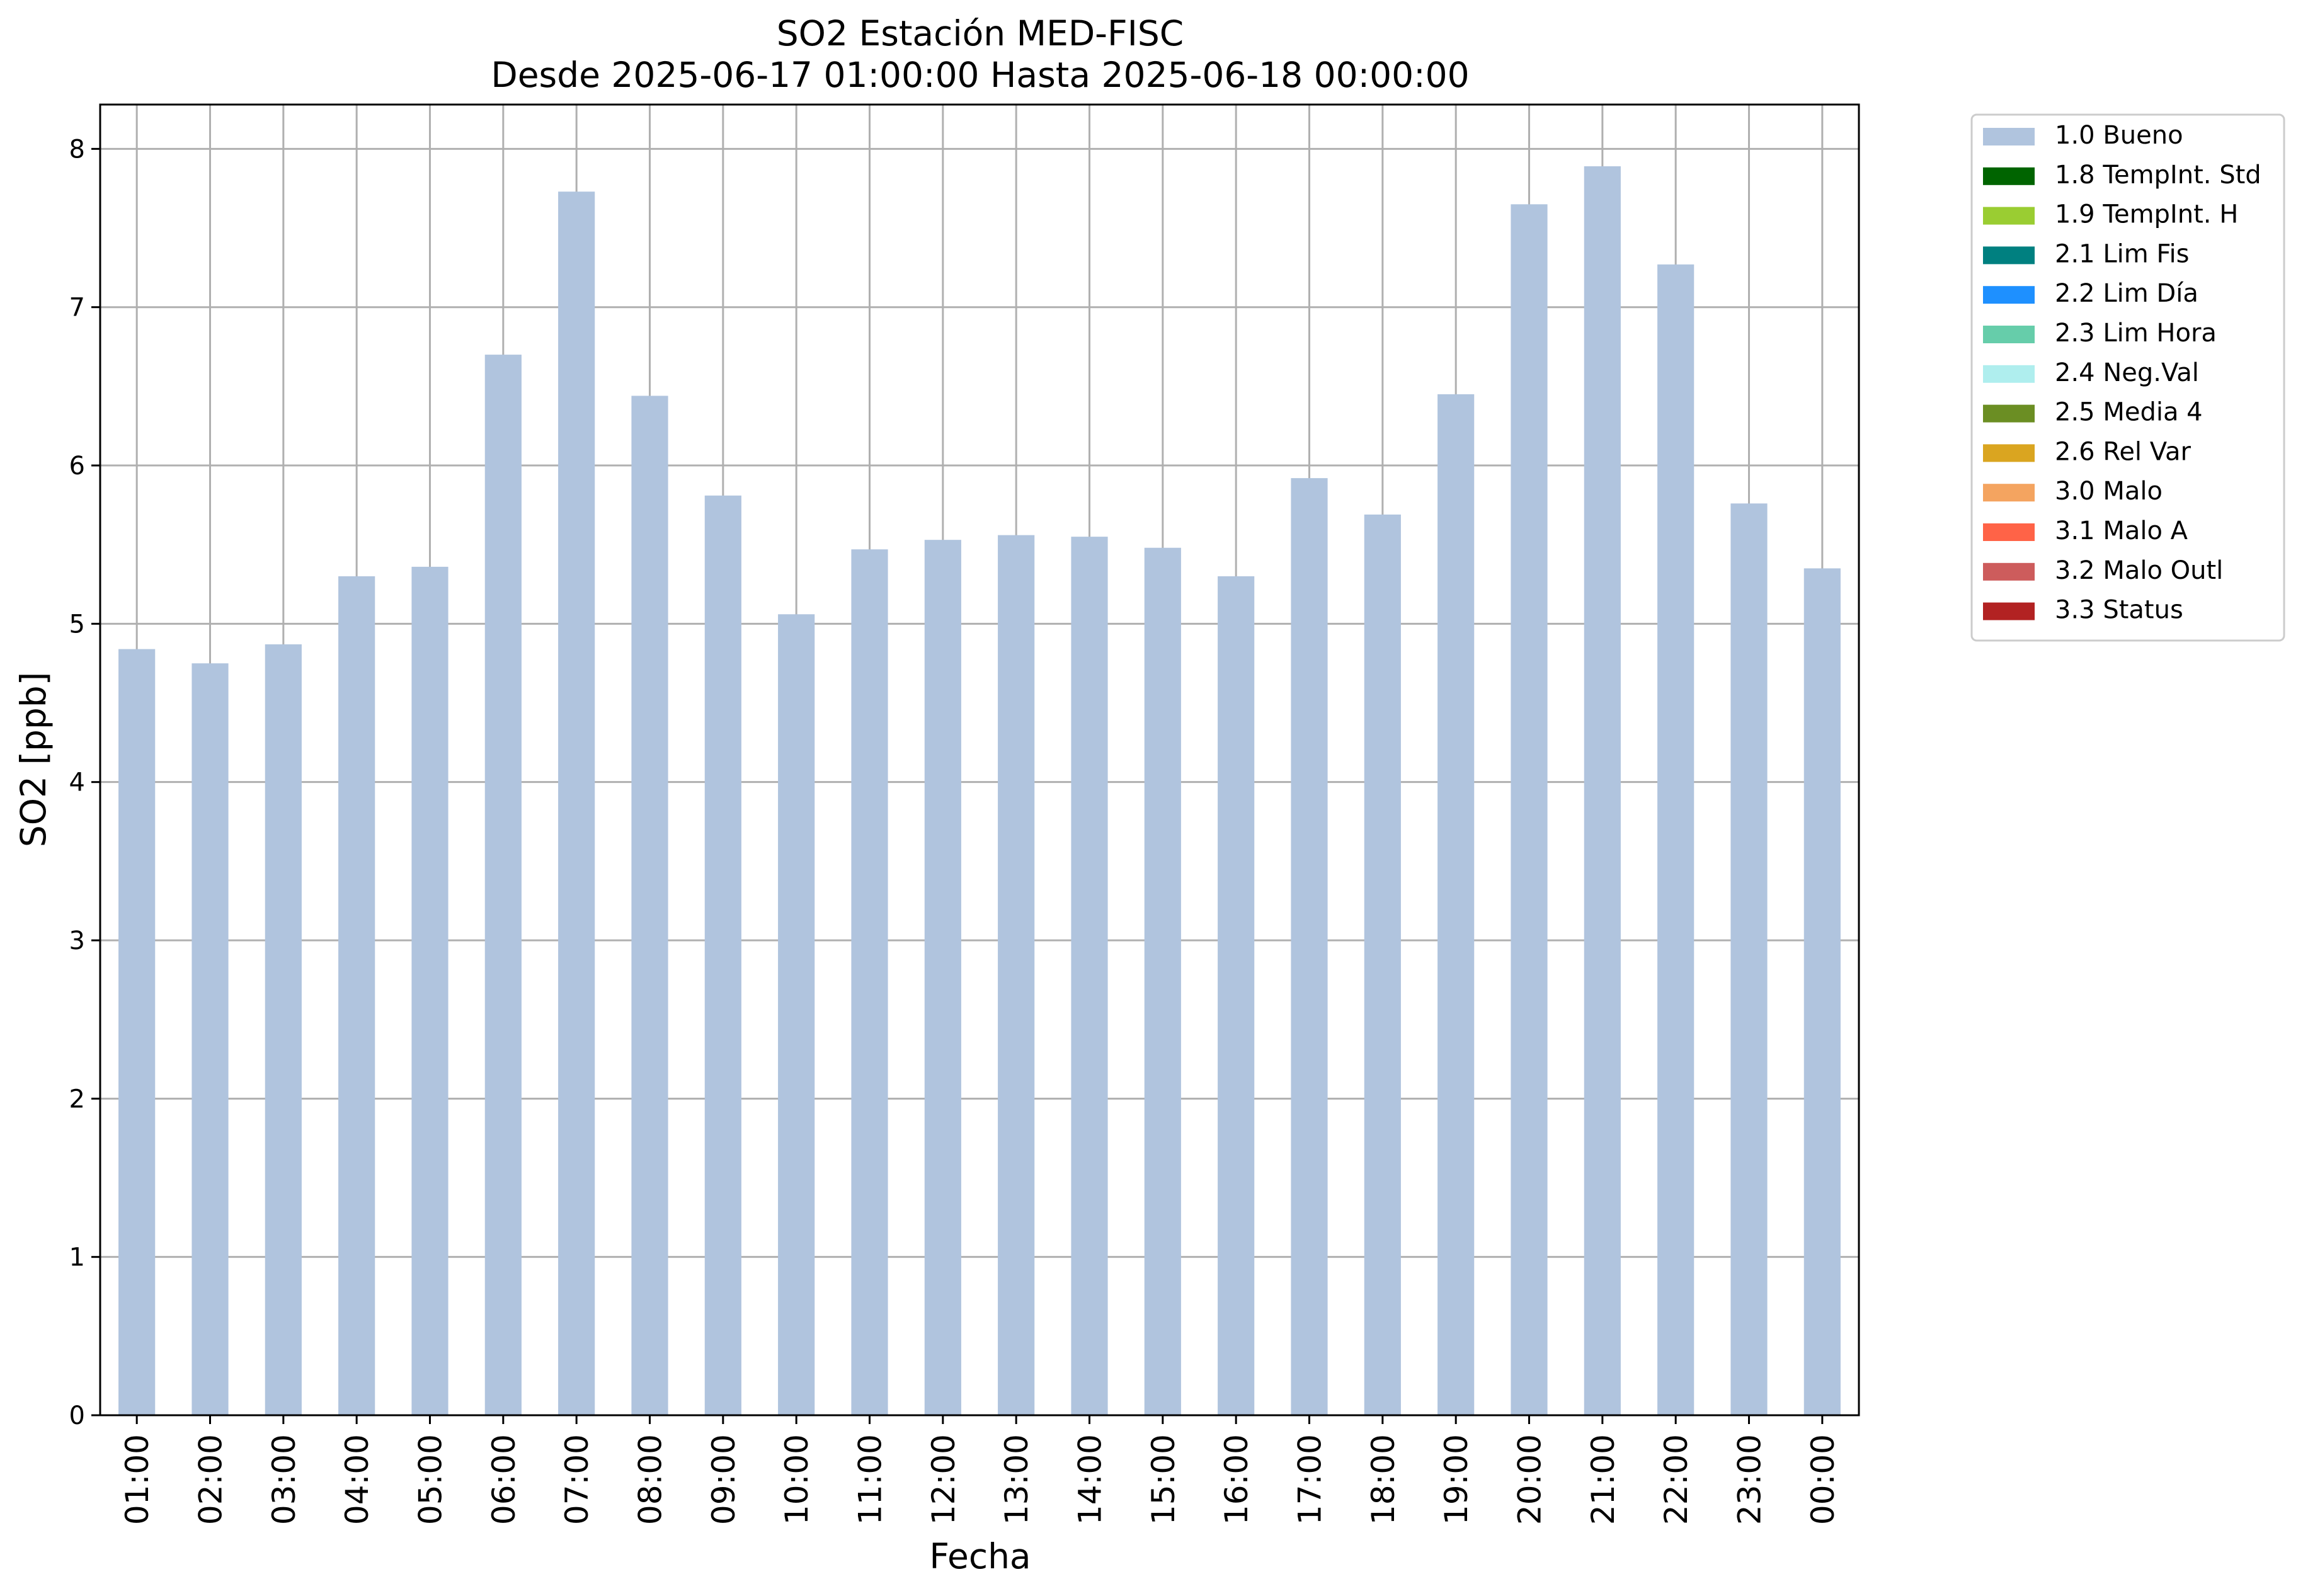  What do you see at coordinates (871, 1479) in the screenshot?
I see `x-tick-label: 11:00` at bounding box center [871, 1479].